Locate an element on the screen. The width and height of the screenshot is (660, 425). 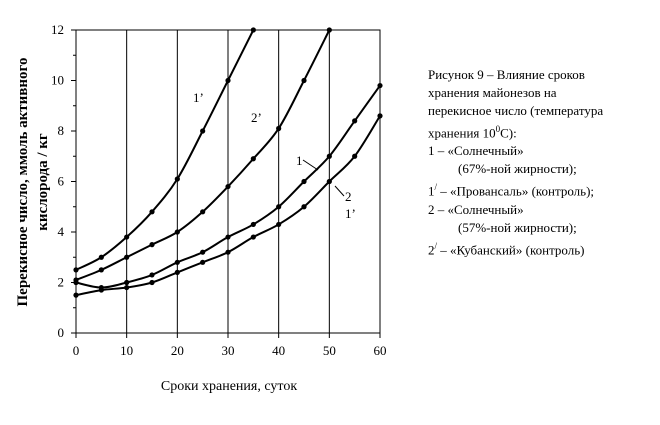
legend-item-1: 1 – «Солнечный» is located at coordinates (476, 151).